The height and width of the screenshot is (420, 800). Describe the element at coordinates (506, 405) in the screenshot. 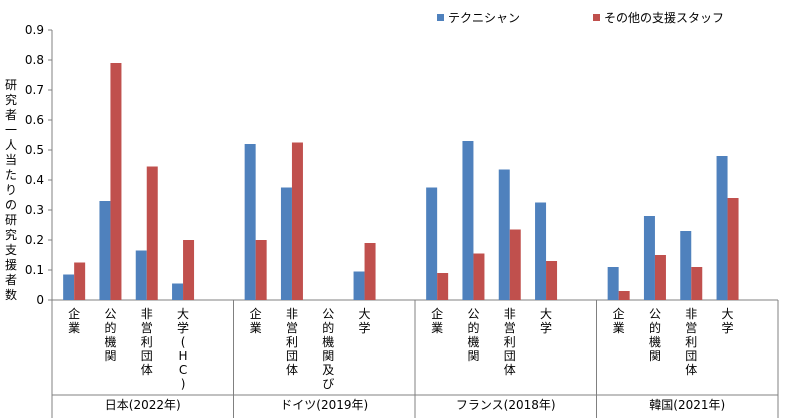

I see `group-label: フランス(2018年)` at that location.